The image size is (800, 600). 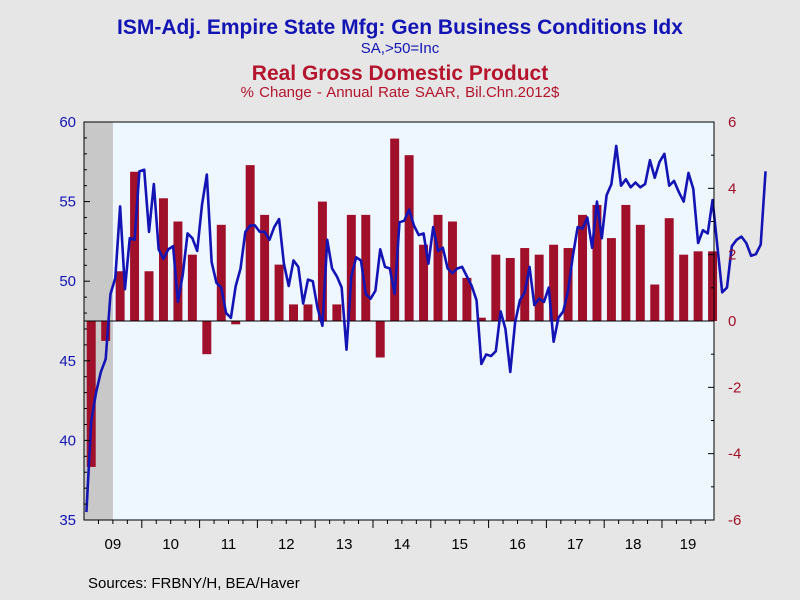 I want to click on gdp-bar-2011Q4, so click(x=250, y=243).